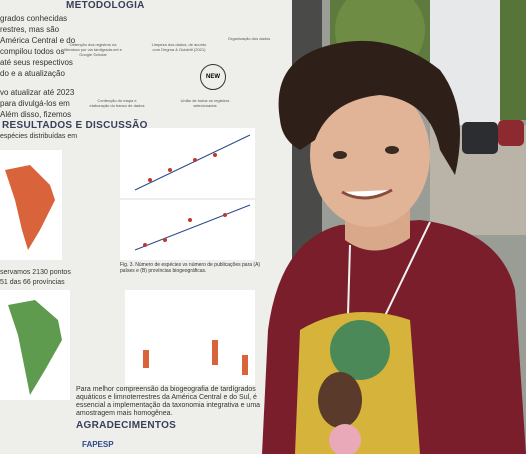  What do you see at coordinates (190, 337) in the screenshot?
I see `box-plot` at bounding box center [190, 337].